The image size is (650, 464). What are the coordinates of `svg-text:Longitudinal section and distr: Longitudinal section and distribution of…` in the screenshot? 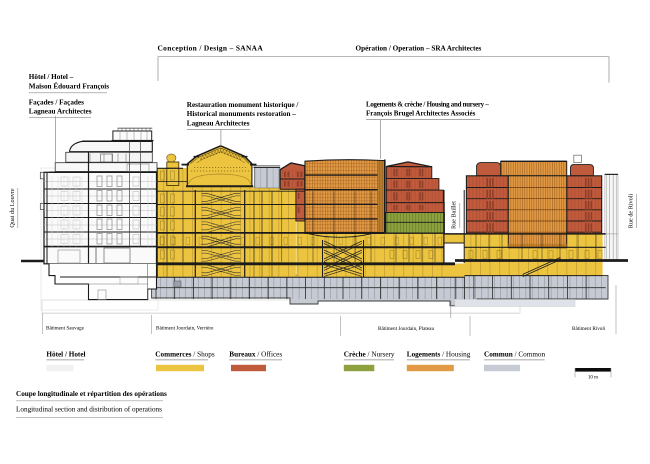 It's located at (89, 409).